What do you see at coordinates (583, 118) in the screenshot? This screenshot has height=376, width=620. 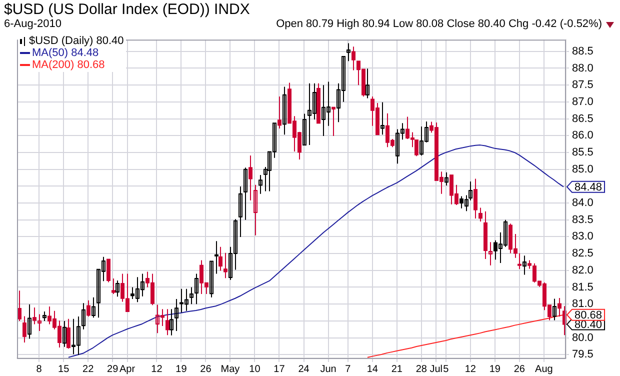 I see `y-tick-label: 86.5` at bounding box center [583, 118].